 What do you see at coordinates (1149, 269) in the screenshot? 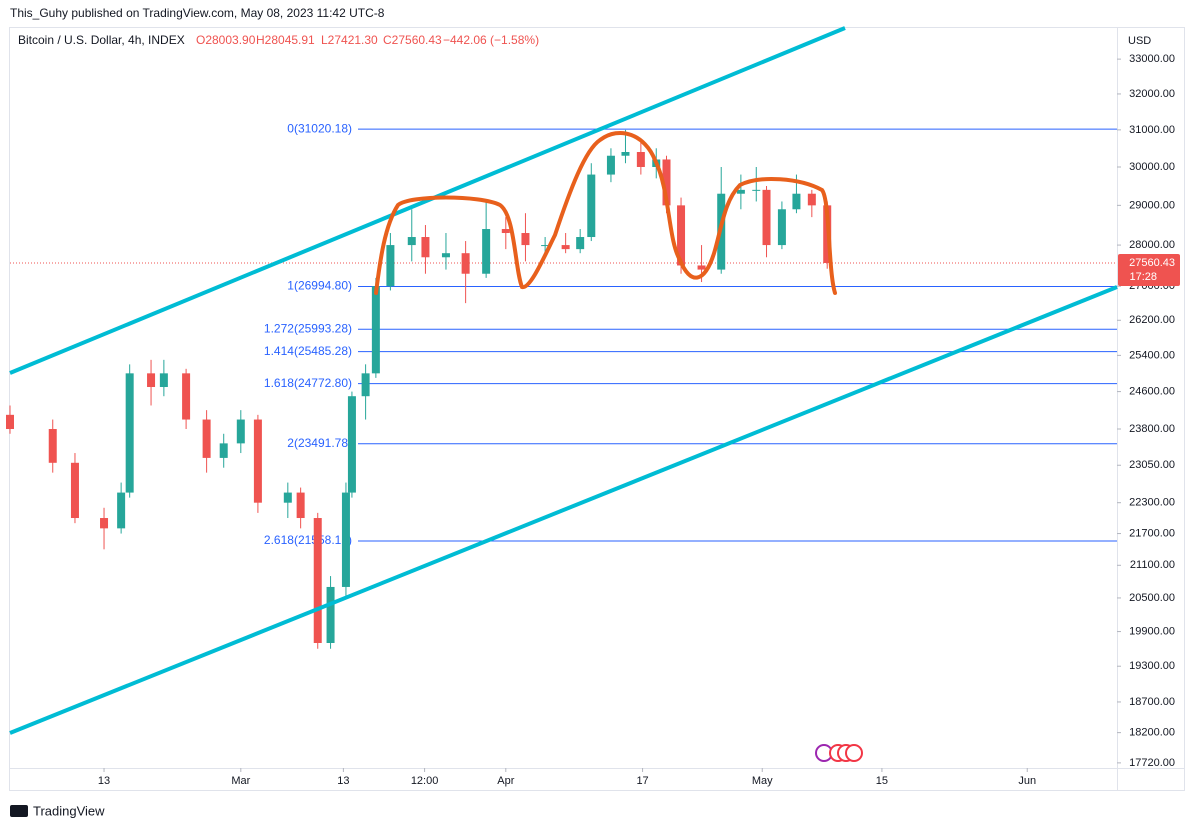
I see `last-price-box` at bounding box center [1149, 269].